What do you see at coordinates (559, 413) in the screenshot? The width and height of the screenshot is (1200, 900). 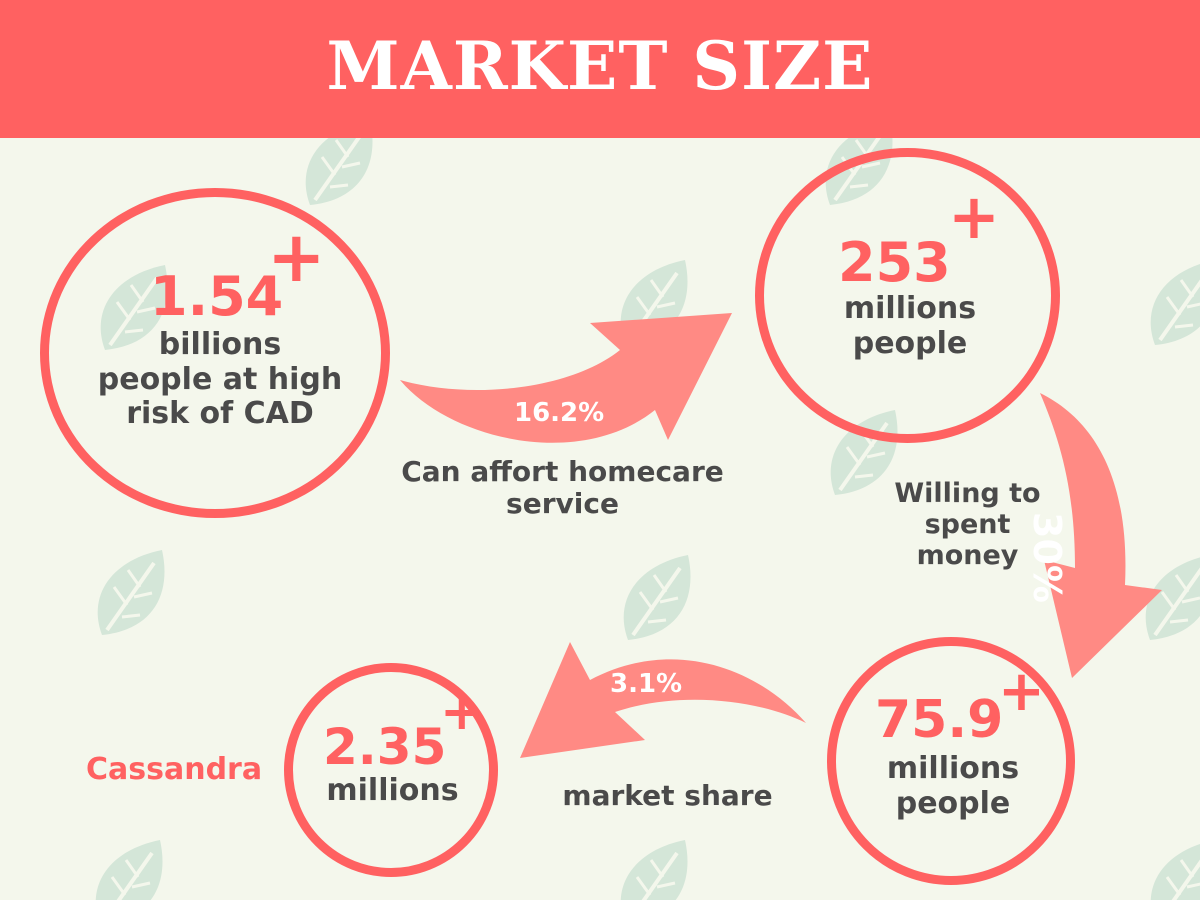 I see `transition-percent-1: 16.2%` at bounding box center [559, 413].